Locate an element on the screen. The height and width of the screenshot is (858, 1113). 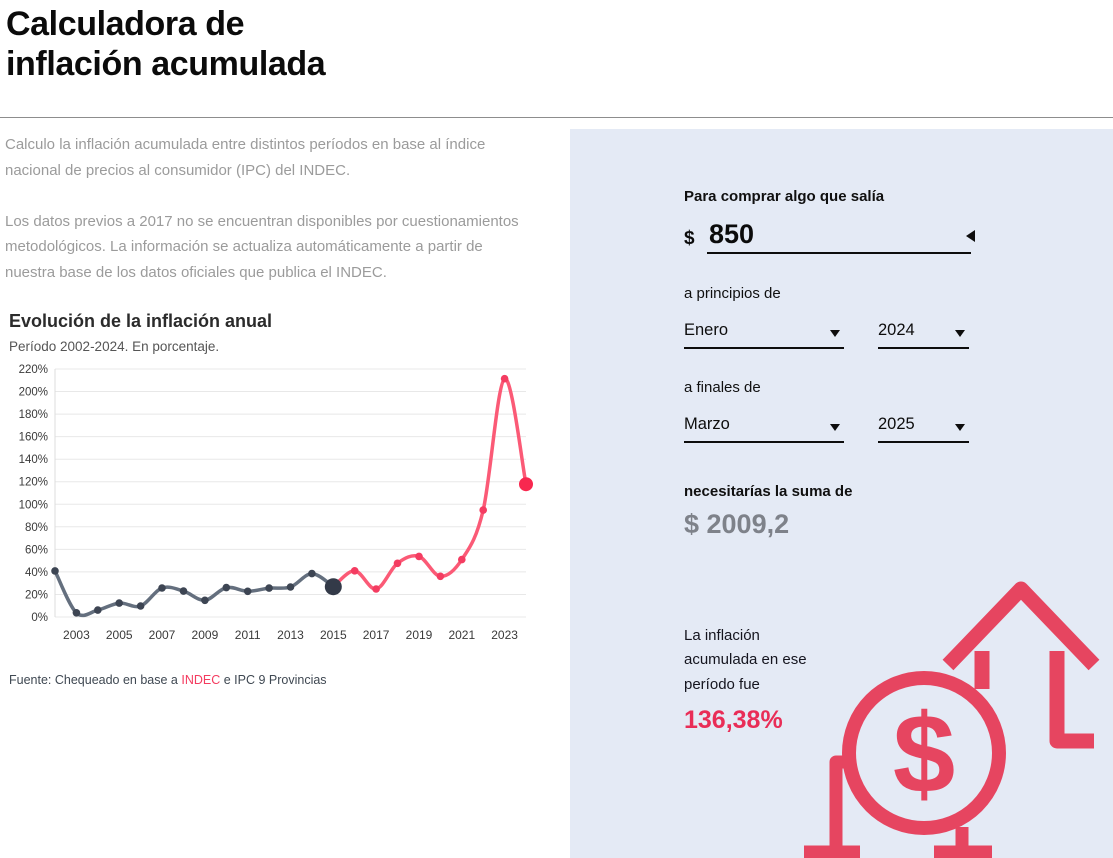
page-title-line1: Calculadora de is located at coordinates (125, 24).